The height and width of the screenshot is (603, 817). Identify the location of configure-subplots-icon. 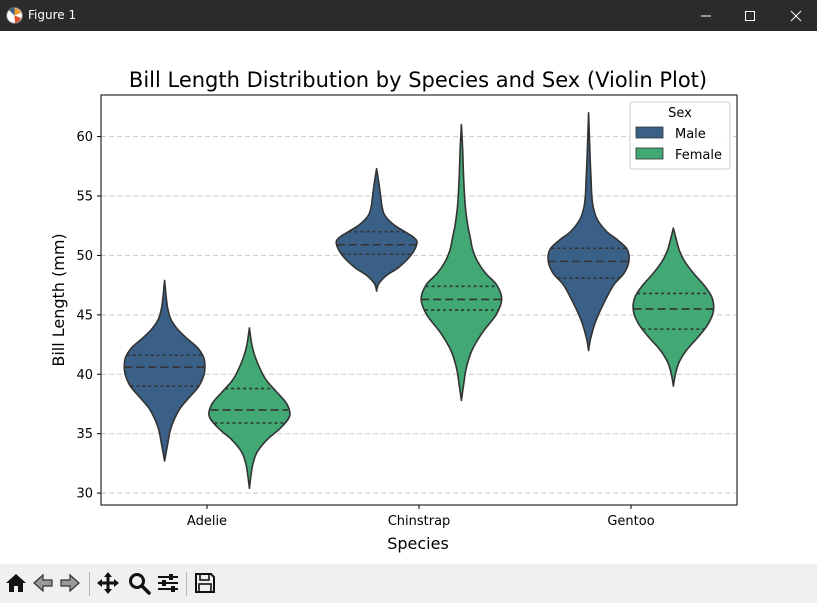
(168, 583).